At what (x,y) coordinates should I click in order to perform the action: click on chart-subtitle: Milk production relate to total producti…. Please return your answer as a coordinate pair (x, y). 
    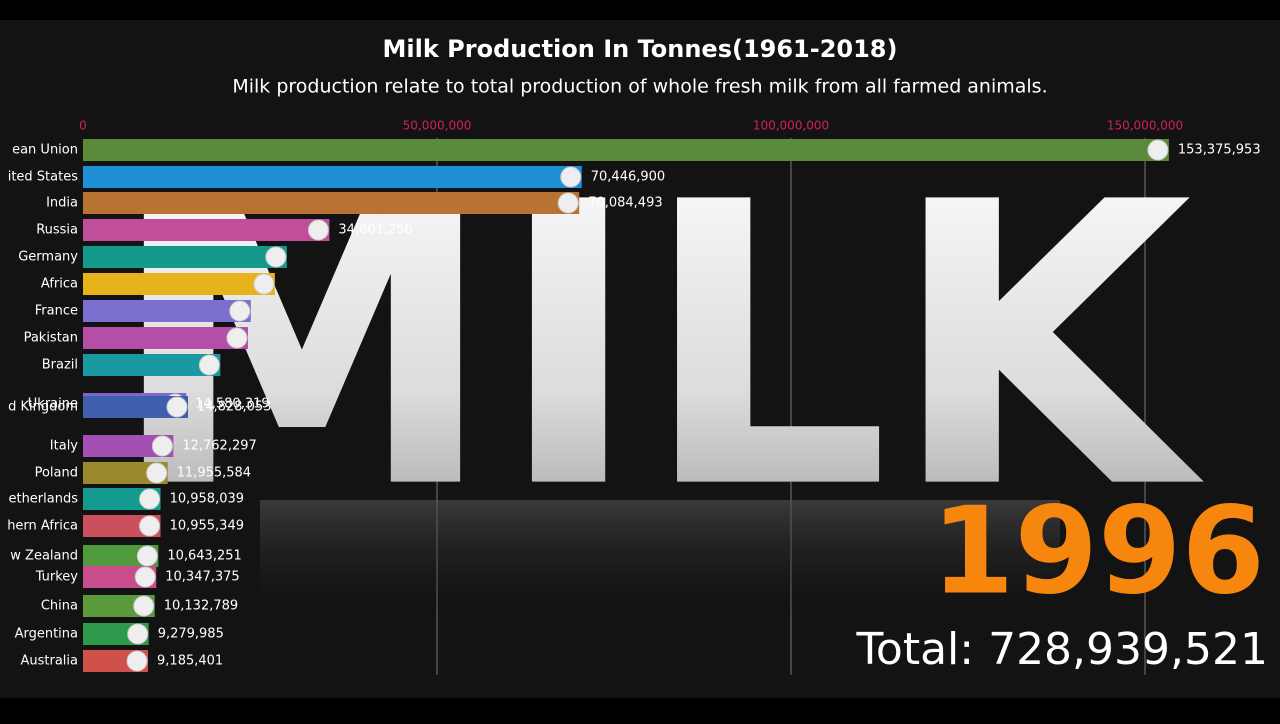
    Looking at the image, I should click on (639, 87).